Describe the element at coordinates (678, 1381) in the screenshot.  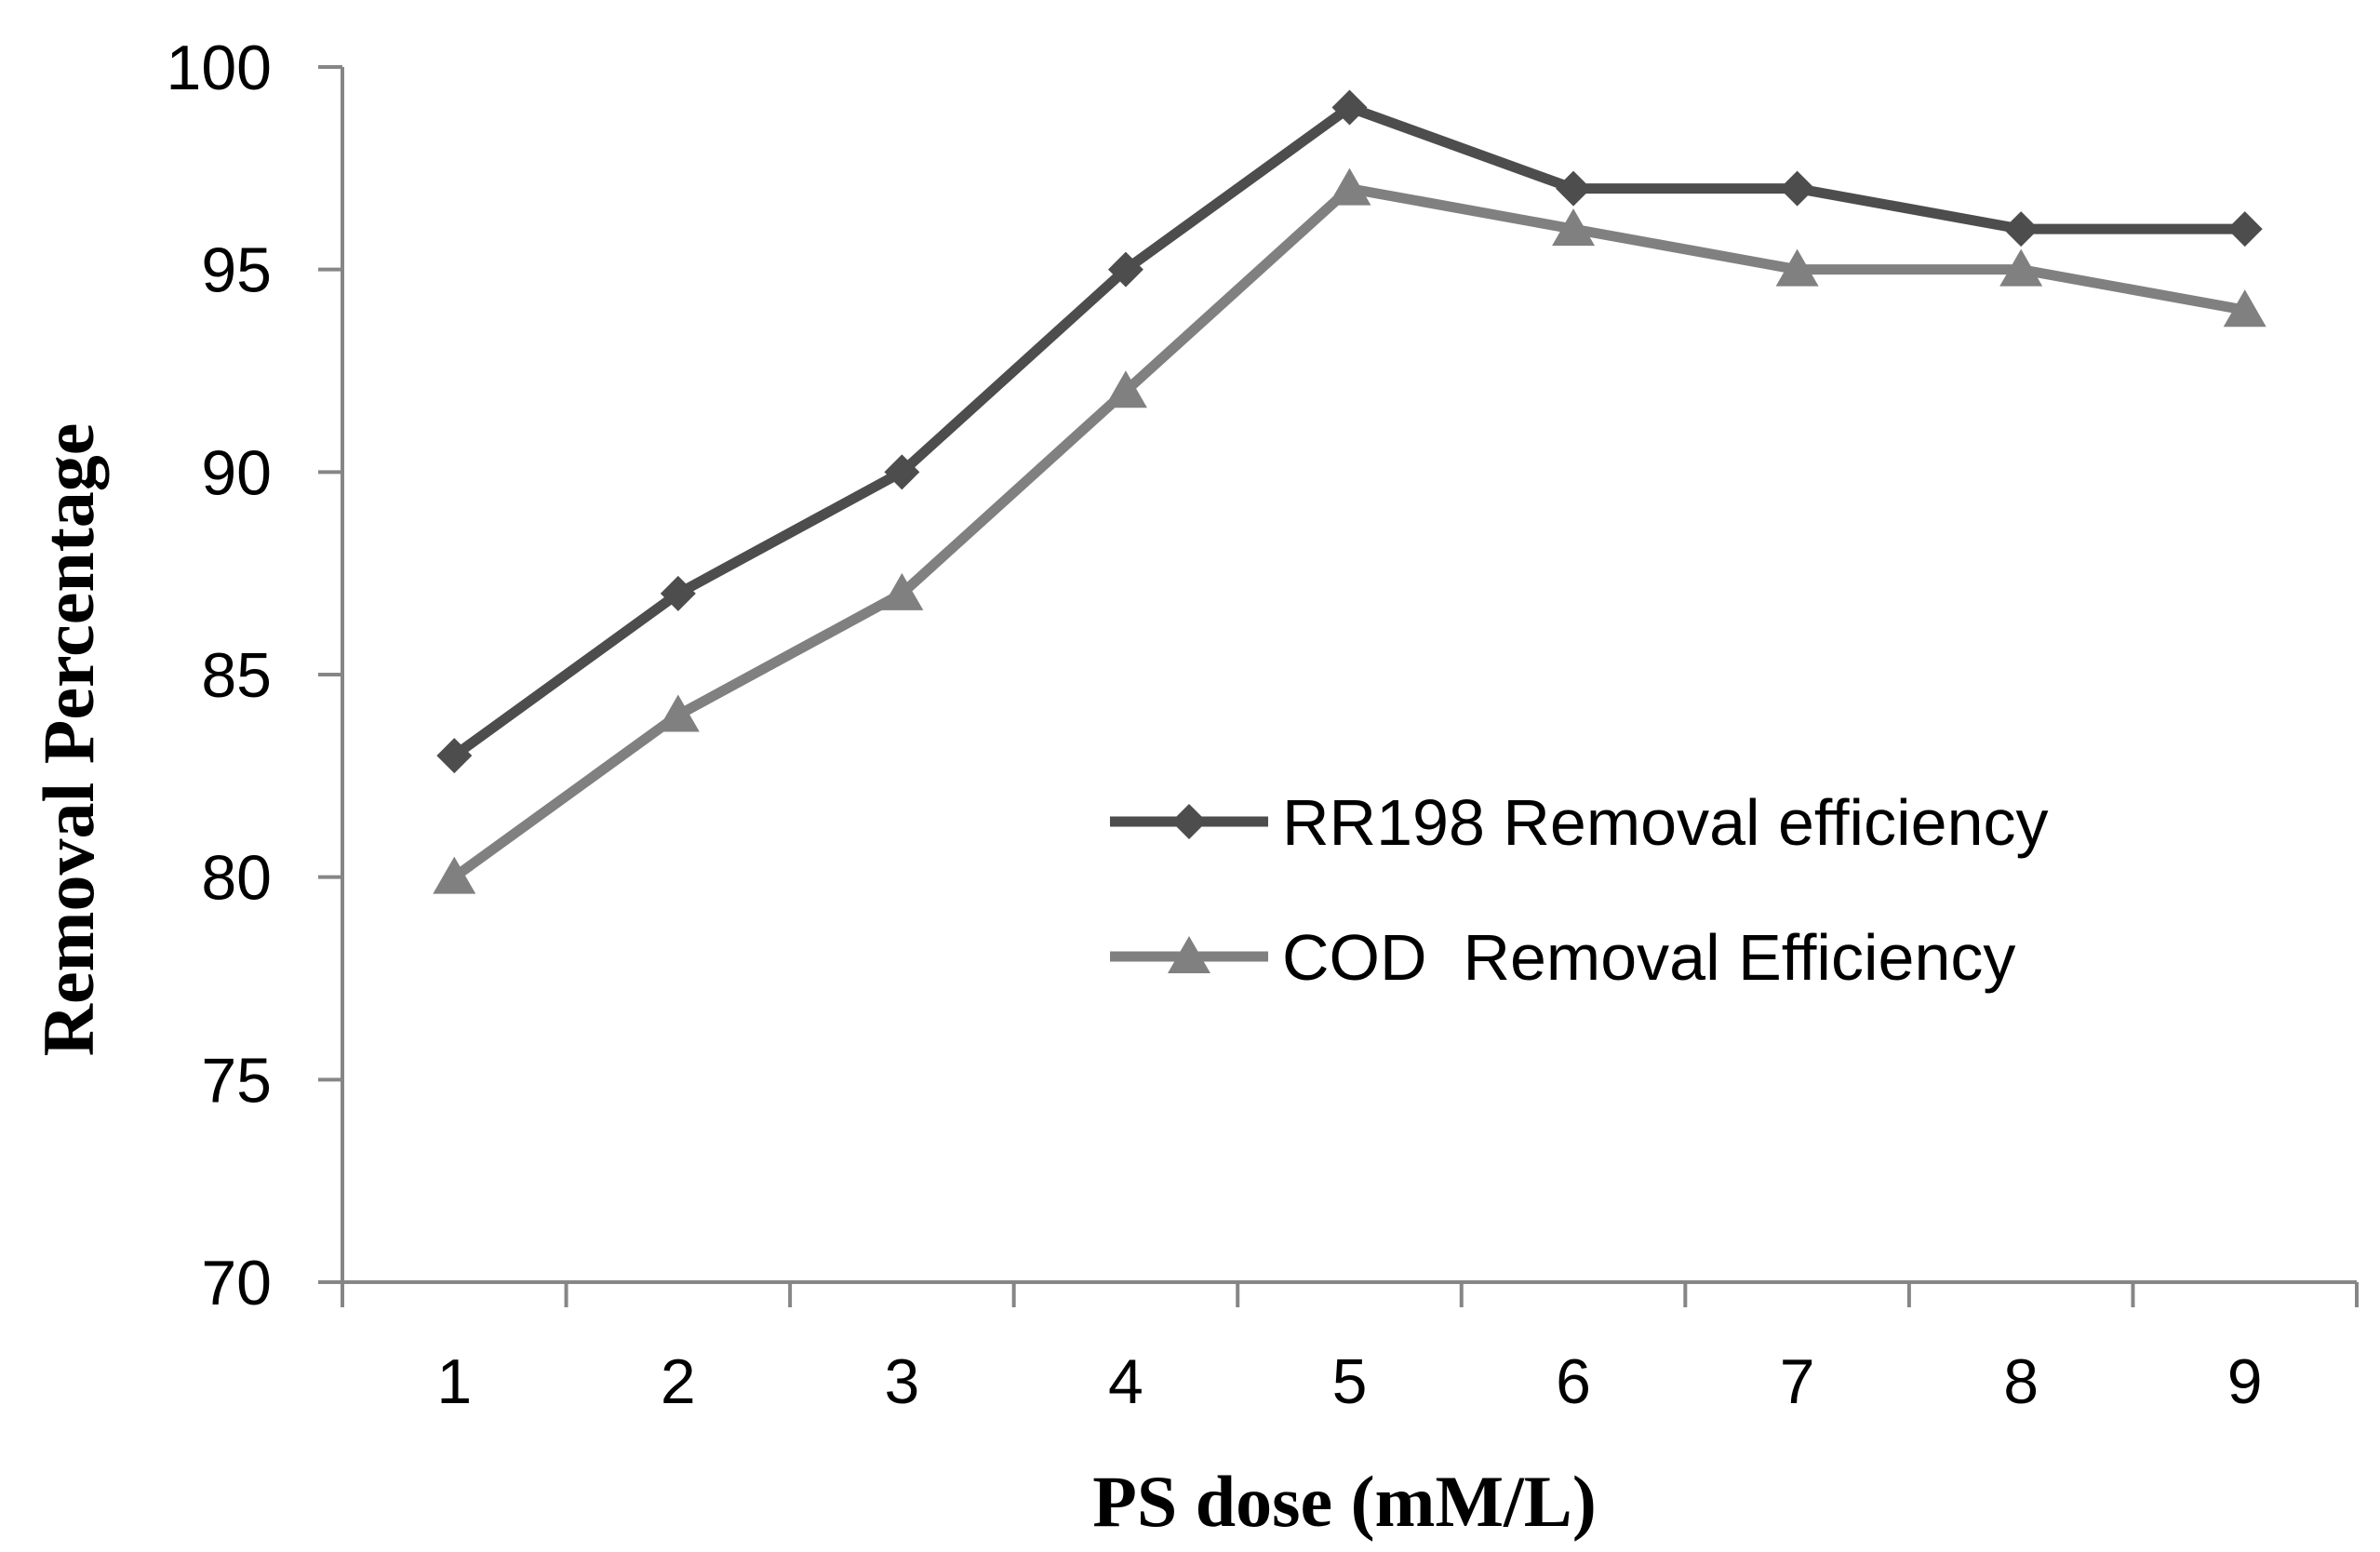
I see `x-tick-label: 2` at that location.